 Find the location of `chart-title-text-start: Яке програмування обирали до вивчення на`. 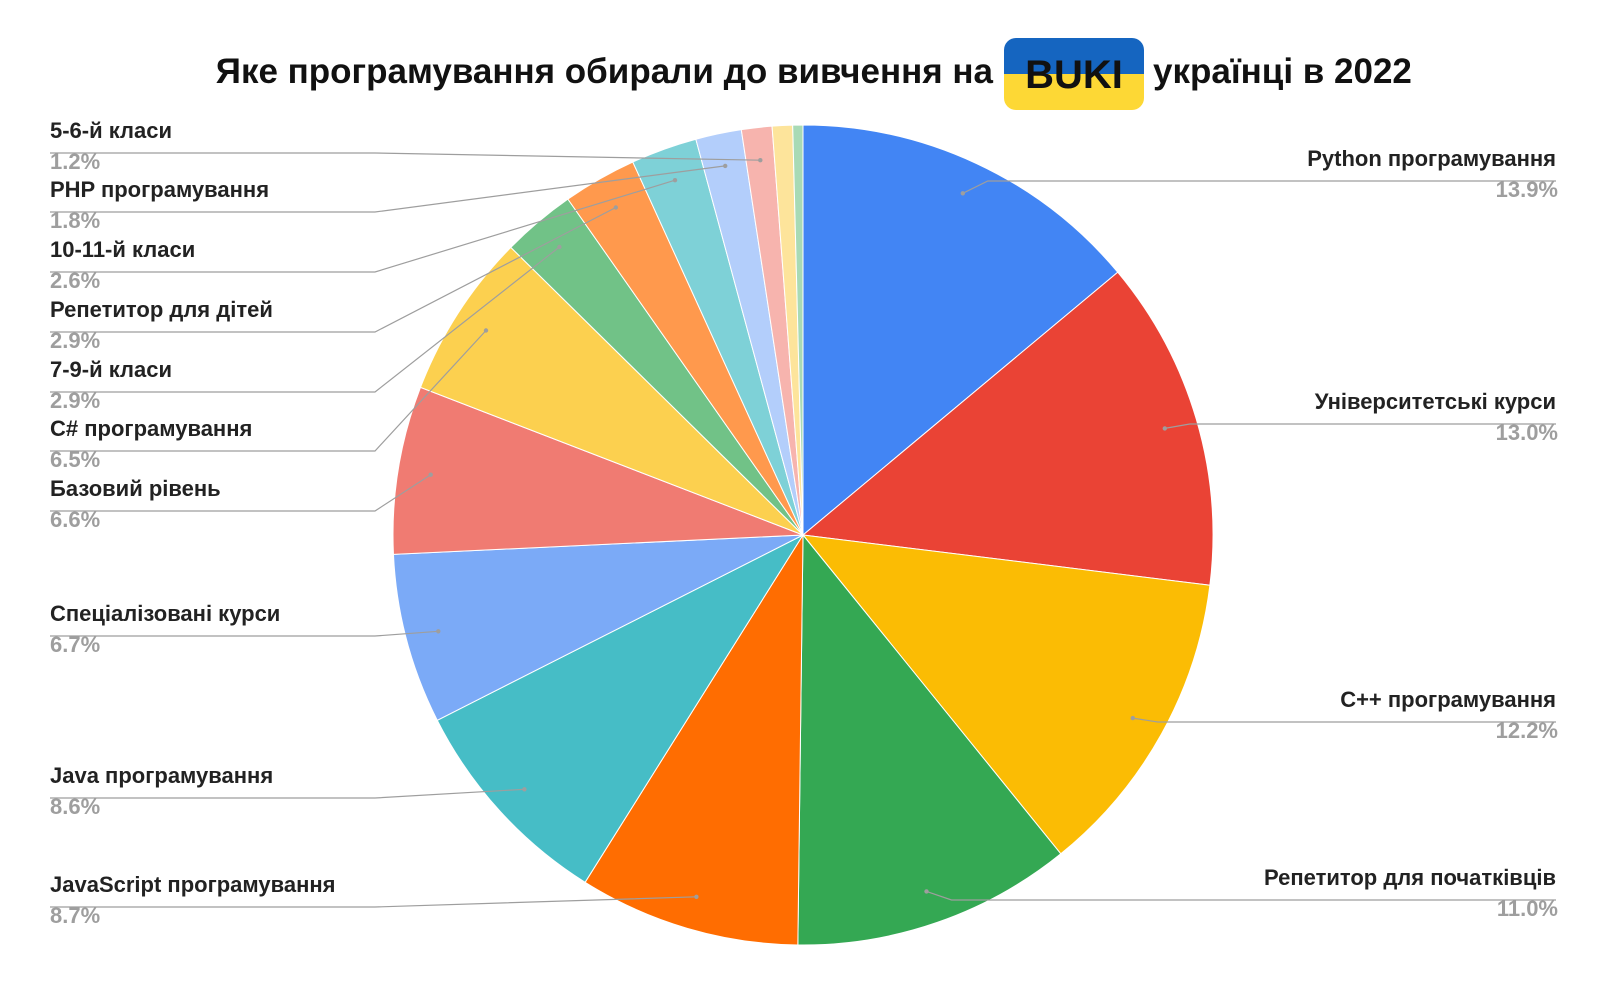

chart-title-text-start: Яке програмування обирали до вивчення на is located at coordinates (605, 71).